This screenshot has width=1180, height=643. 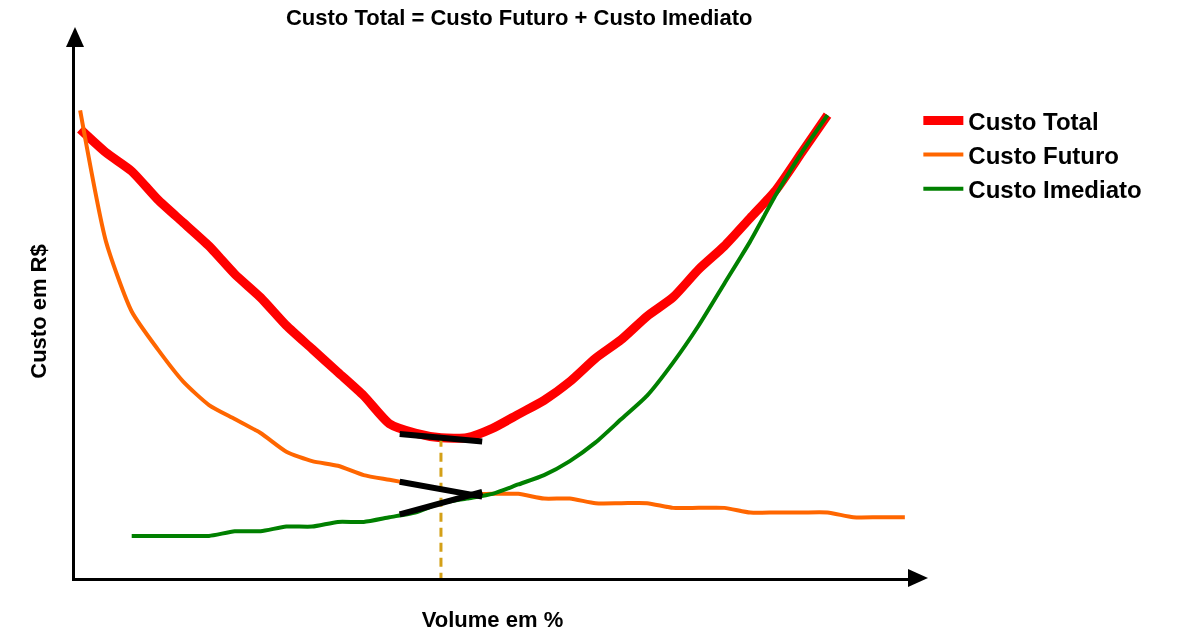 I want to click on chart-title: Custo Total = Custo Futuro + Custo Imediato, so click(x=519, y=18).